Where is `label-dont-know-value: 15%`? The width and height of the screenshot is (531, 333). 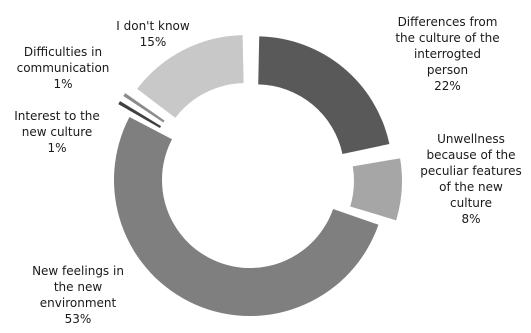 label-dont-know-value: 15% is located at coordinates (153, 42).